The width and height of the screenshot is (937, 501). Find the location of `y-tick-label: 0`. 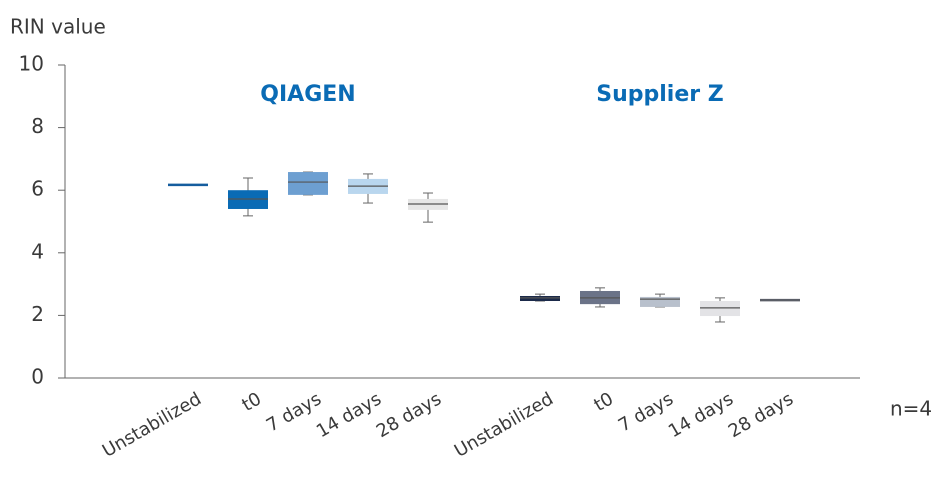

y-tick-label: 0 is located at coordinates (37, 377).